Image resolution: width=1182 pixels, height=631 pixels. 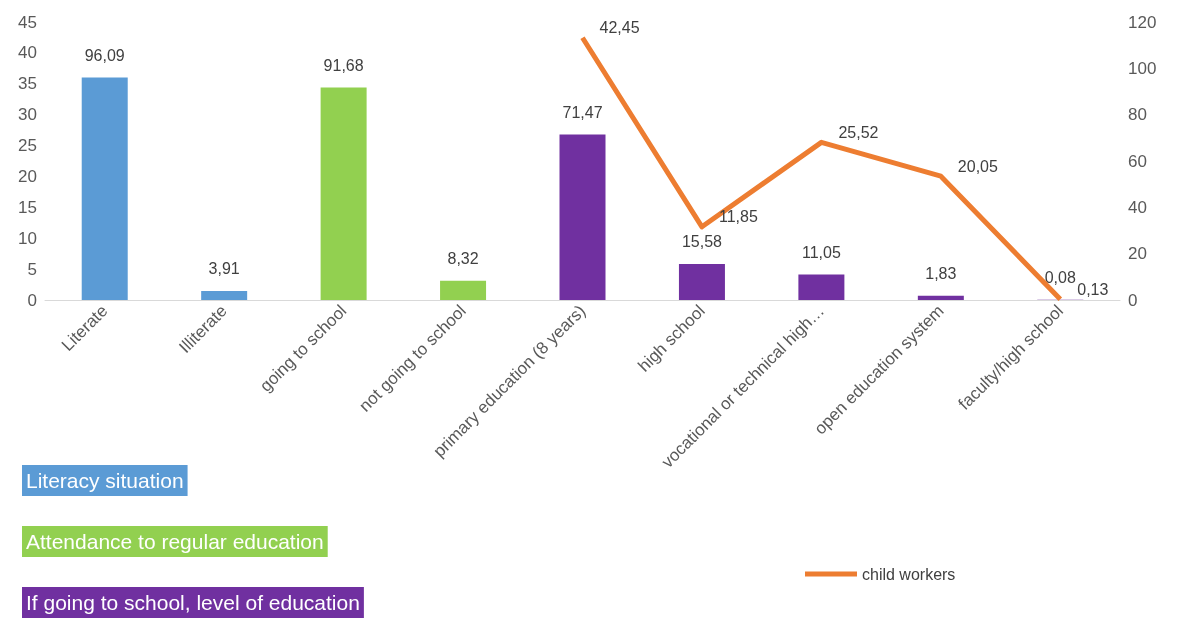 What do you see at coordinates (1093, 289) in the screenshot?
I see `data-label: 0,13` at bounding box center [1093, 289].